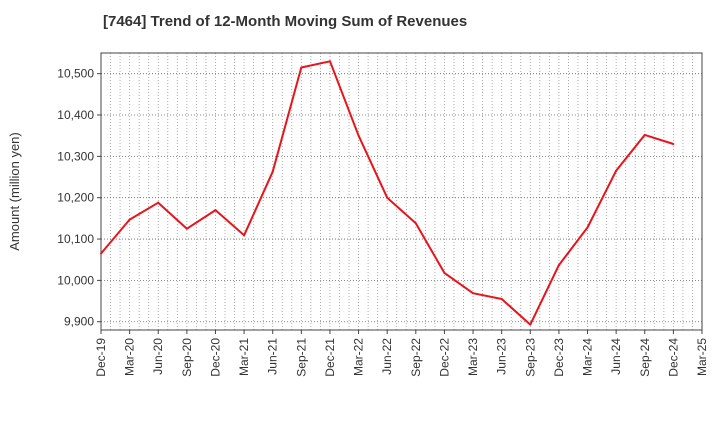 This screenshot has width=720, height=440. Describe the element at coordinates (75, 74) in the screenshot. I see `y-tick-label: 10,500` at that location.